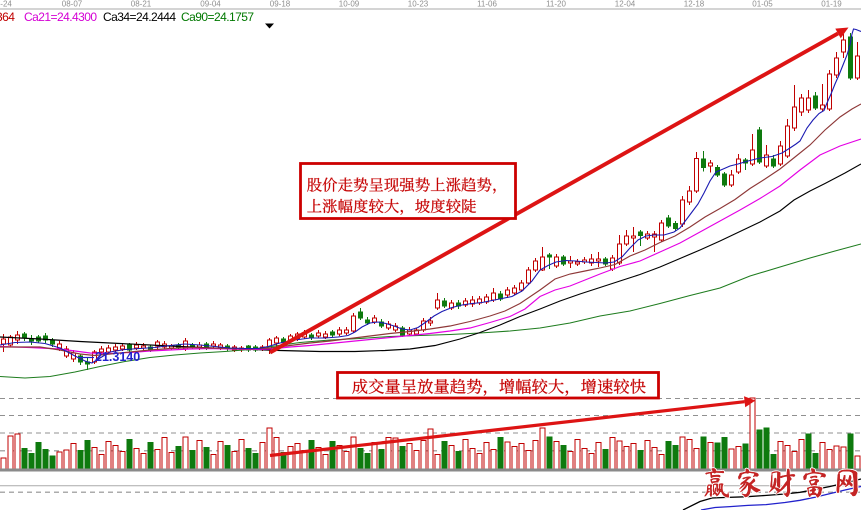  Describe the element at coordinates (72, 4) in the screenshot. I see `svg-text: 08-07` at that location.